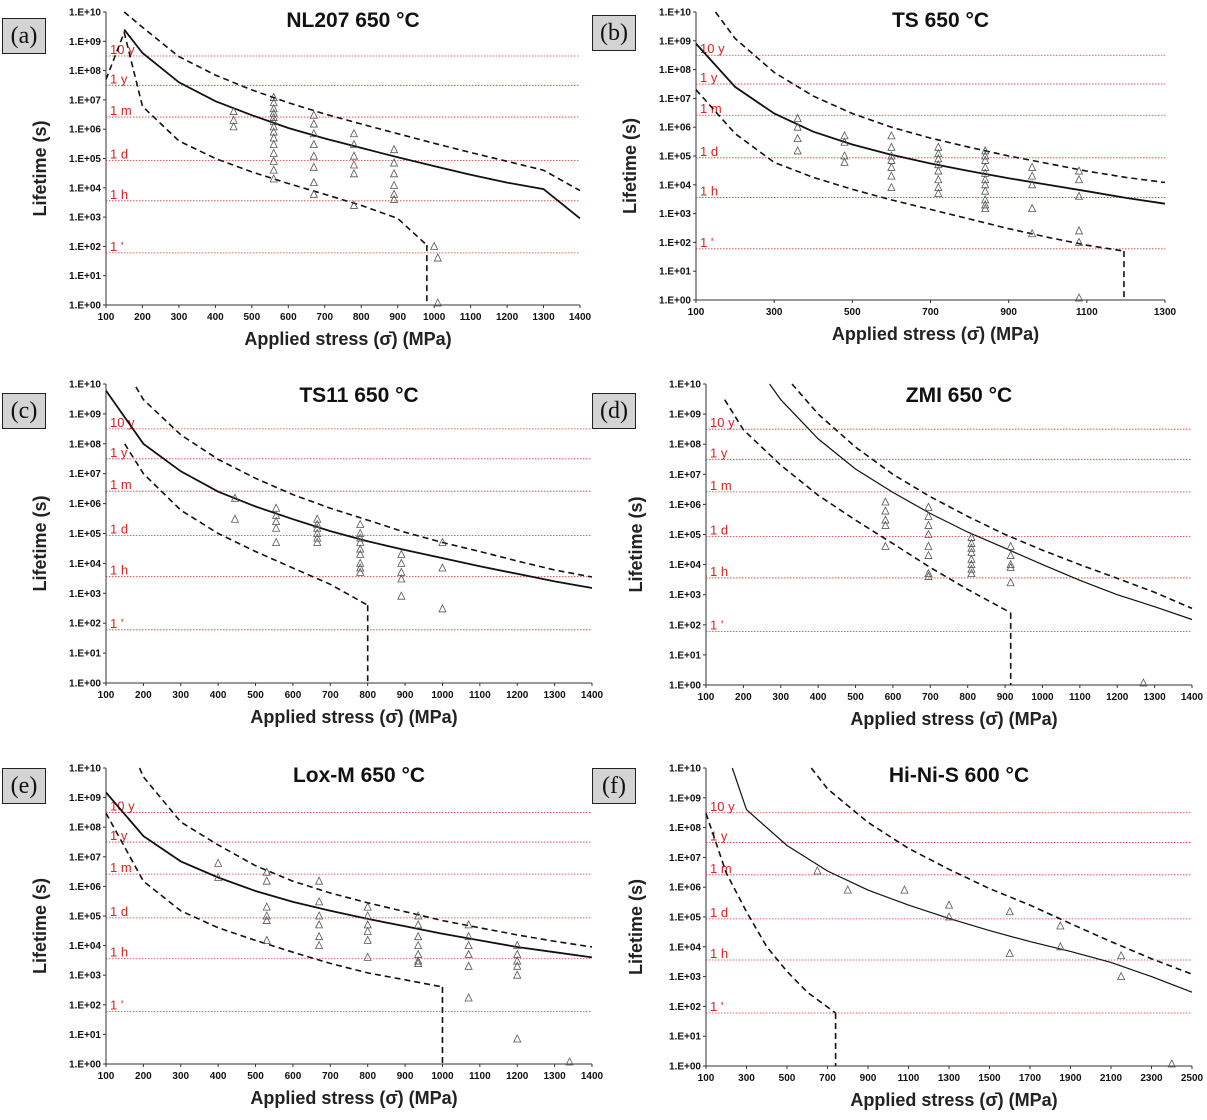 The width and height of the screenshot is (1207, 1120). I want to click on lower-bound-curve, so click(868, 506).